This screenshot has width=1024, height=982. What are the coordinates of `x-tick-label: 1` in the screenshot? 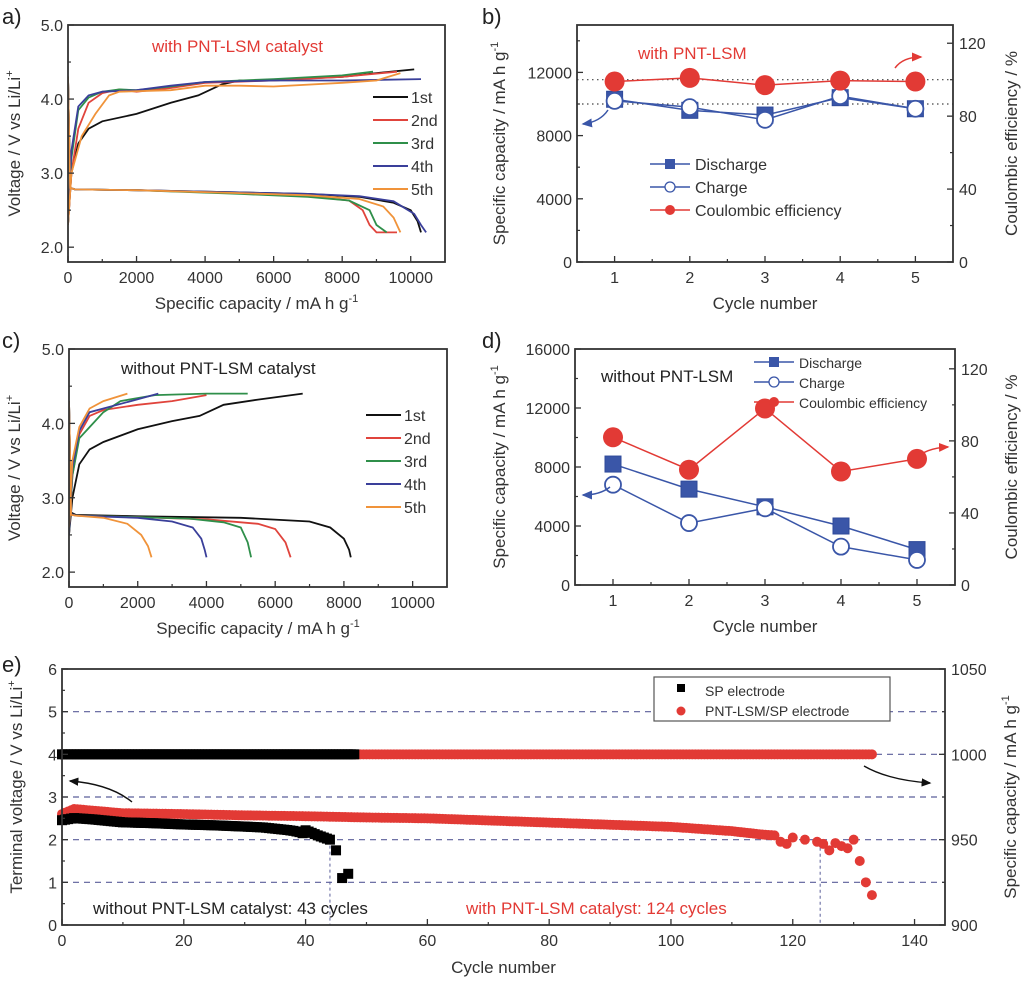 It's located at (613, 601).